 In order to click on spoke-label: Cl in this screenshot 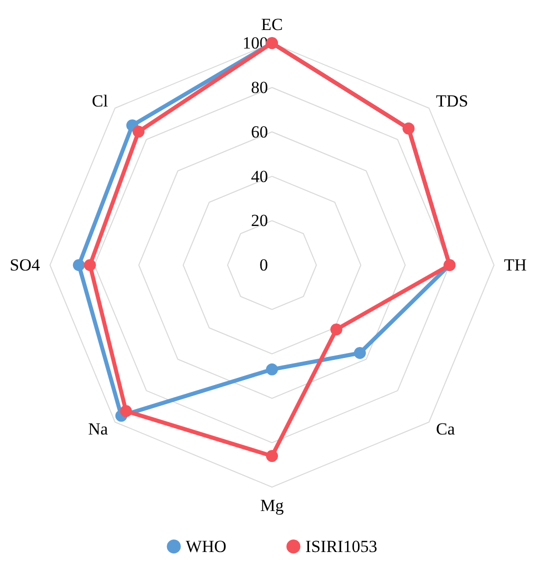, I will do `click(100, 101)`.